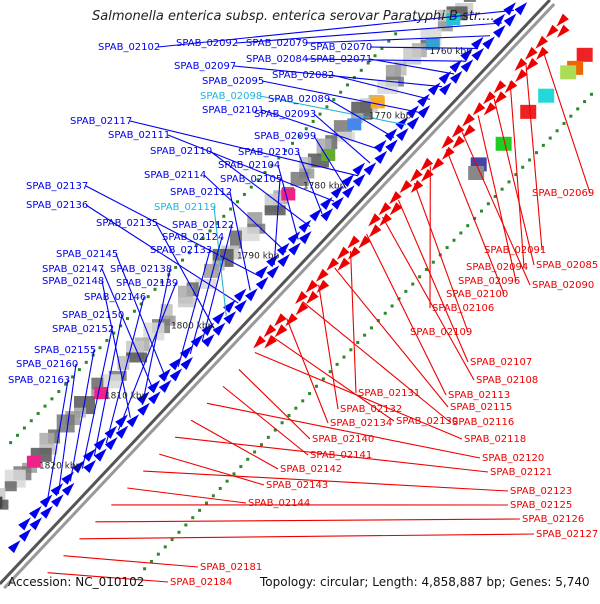 This screenshot has height=604, width=600. Describe the element at coordinates (258, 256) in the screenshot. I see `ruler-tick-label: 1790 kbp` at that location.